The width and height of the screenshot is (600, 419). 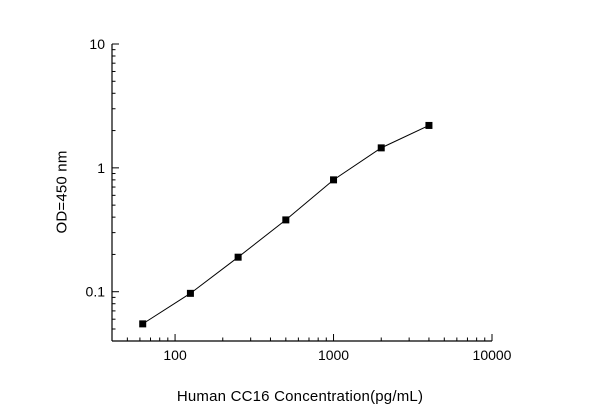 What do you see at coordinates (492, 355) in the screenshot?
I see `x-tick-label: 10000` at bounding box center [492, 355].